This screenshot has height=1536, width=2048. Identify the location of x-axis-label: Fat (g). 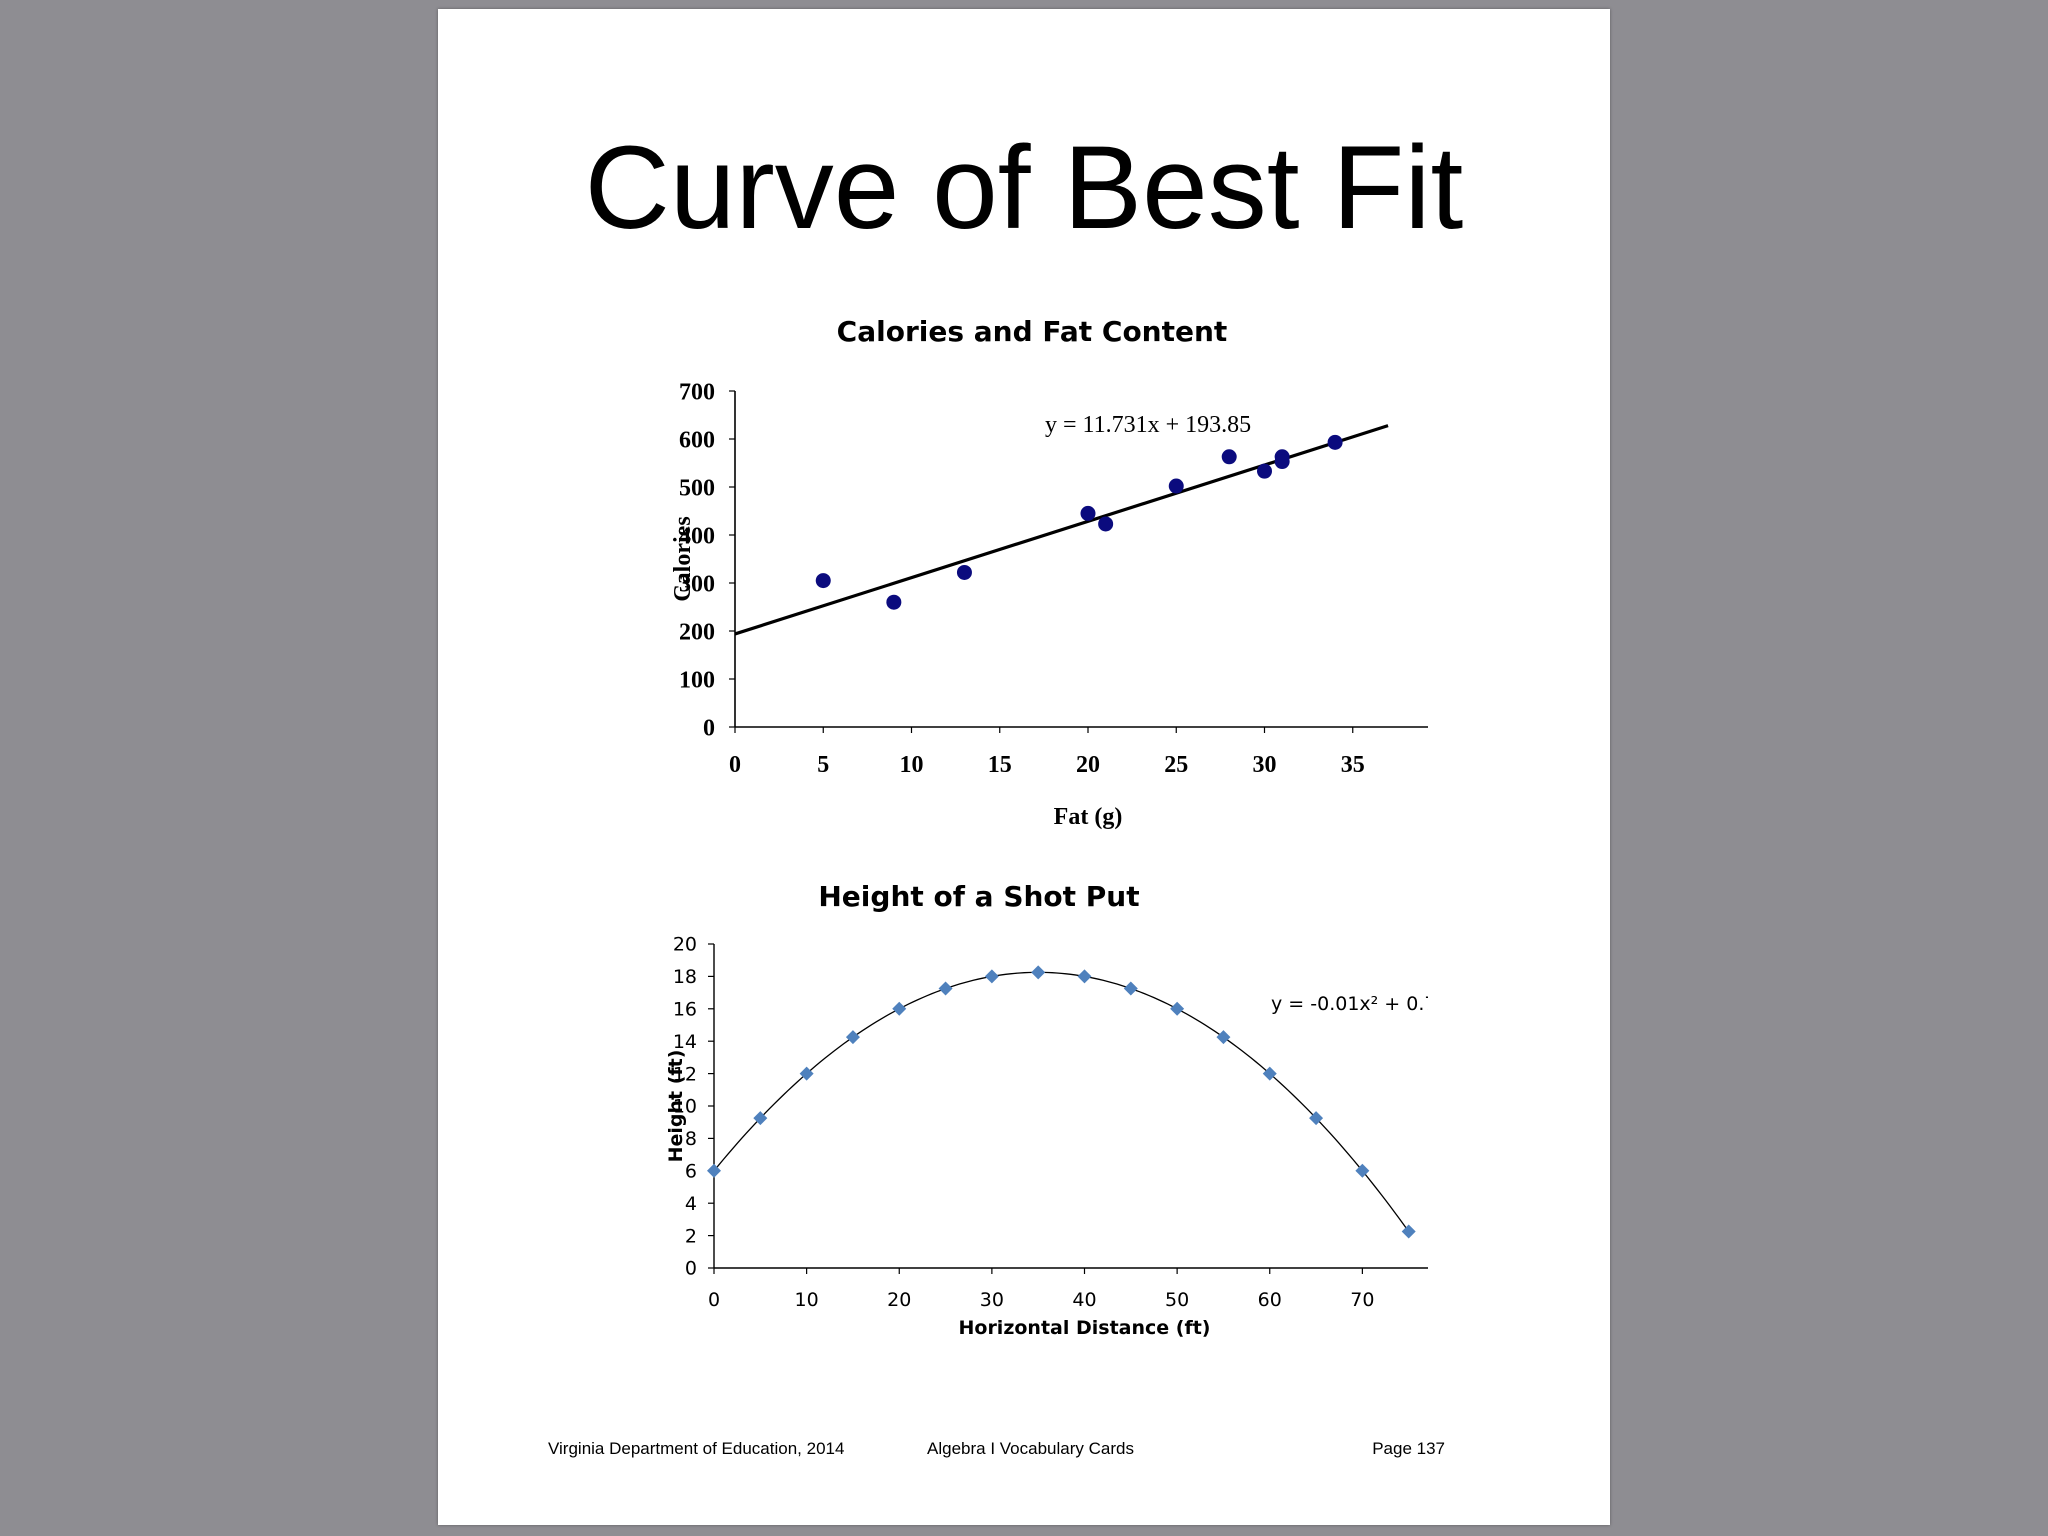
(1088, 817).